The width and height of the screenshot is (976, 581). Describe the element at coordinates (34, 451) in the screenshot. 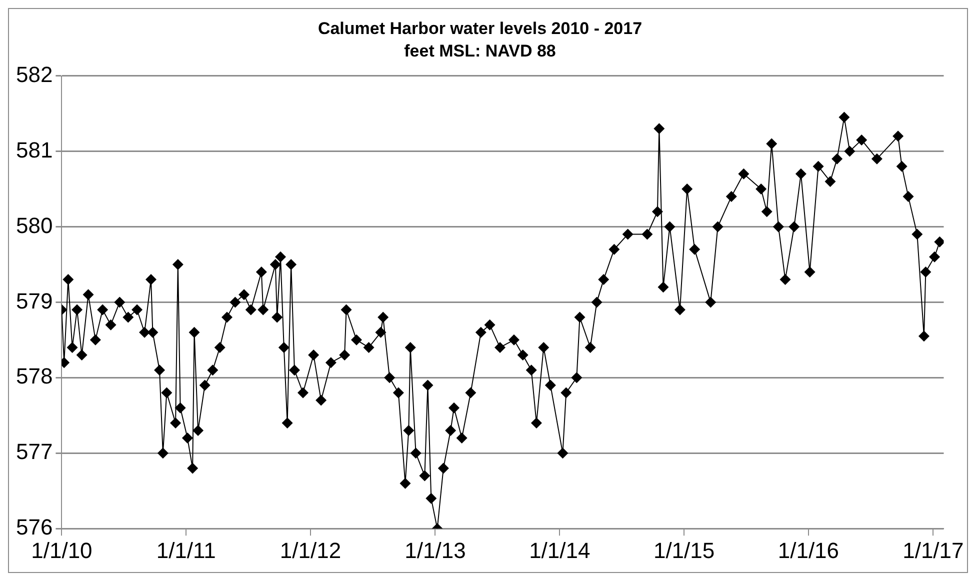

I see `y-tick-label: 577` at that location.